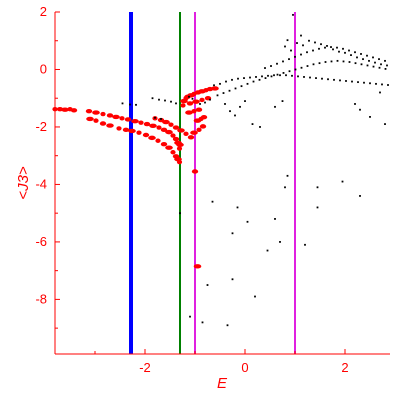  What do you see at coordinates (43, 68) in the screenshot?
I see `y-tick-label: 0` at bounding box center [43, 68].